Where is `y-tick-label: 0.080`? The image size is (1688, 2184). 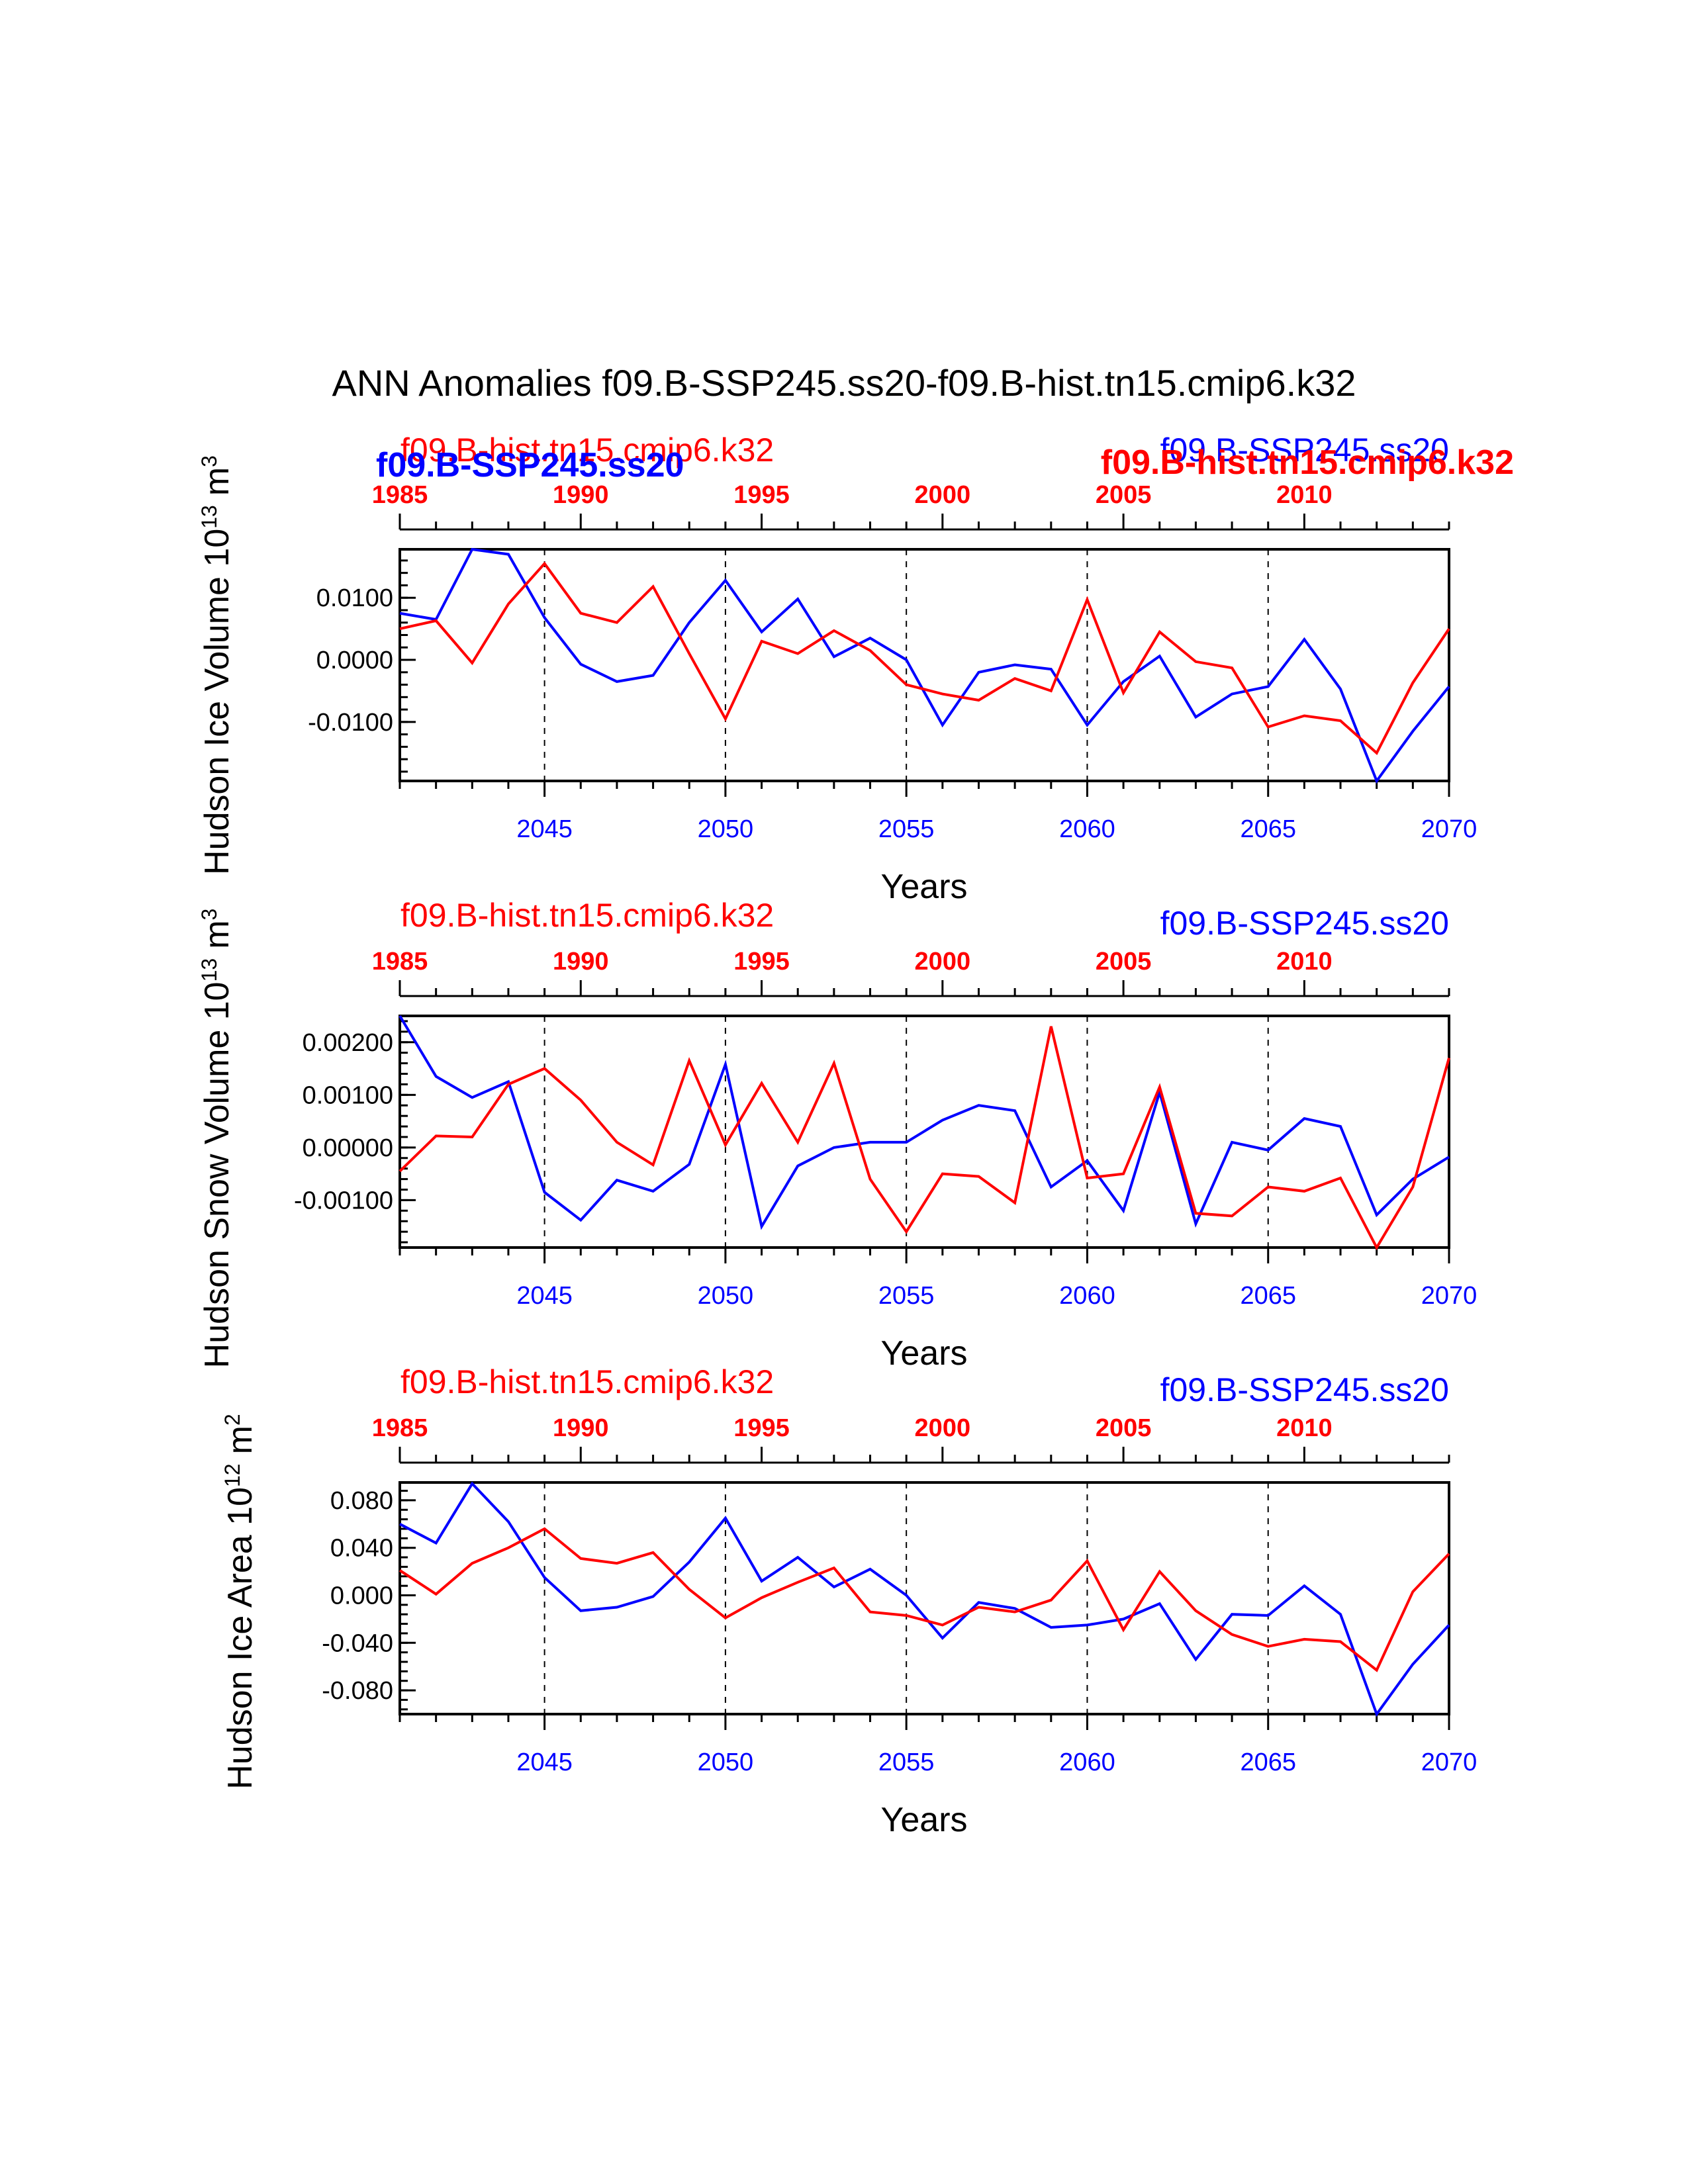 y-tick-label: 0.080 is located at coordinates (361, 1501).